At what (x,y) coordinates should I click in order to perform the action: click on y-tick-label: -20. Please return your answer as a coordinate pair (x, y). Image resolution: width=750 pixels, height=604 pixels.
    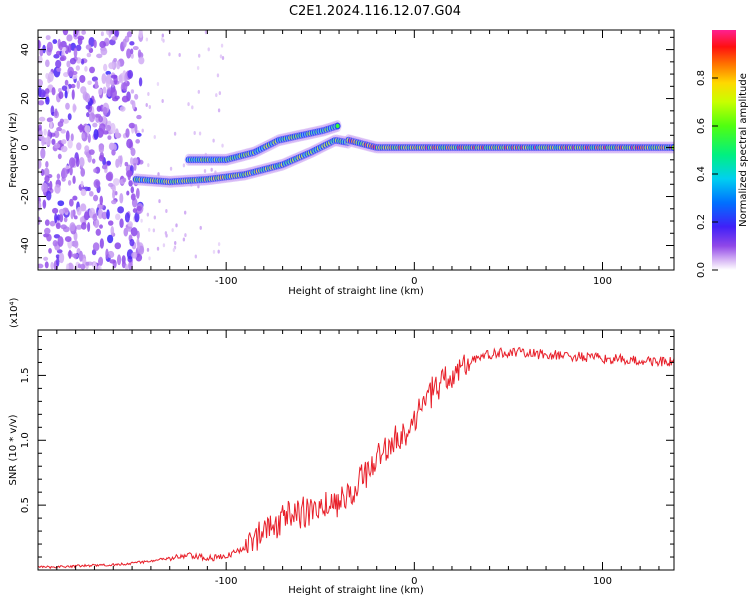
    Looking at the image, I should click on (25, 196).